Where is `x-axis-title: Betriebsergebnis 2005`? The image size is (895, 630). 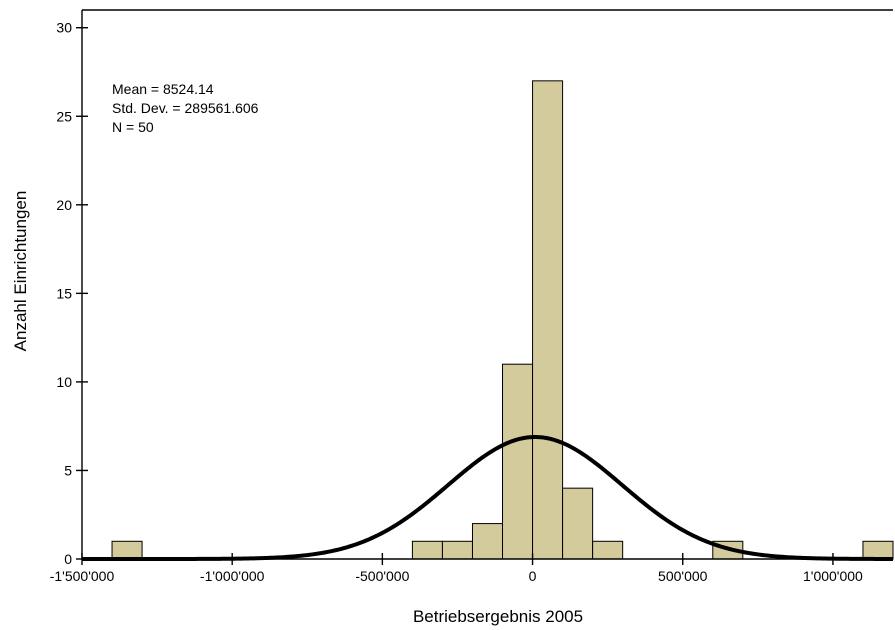
x-axis-title: Betriebsergebnis 2005 is located at coordinates (498, 616).